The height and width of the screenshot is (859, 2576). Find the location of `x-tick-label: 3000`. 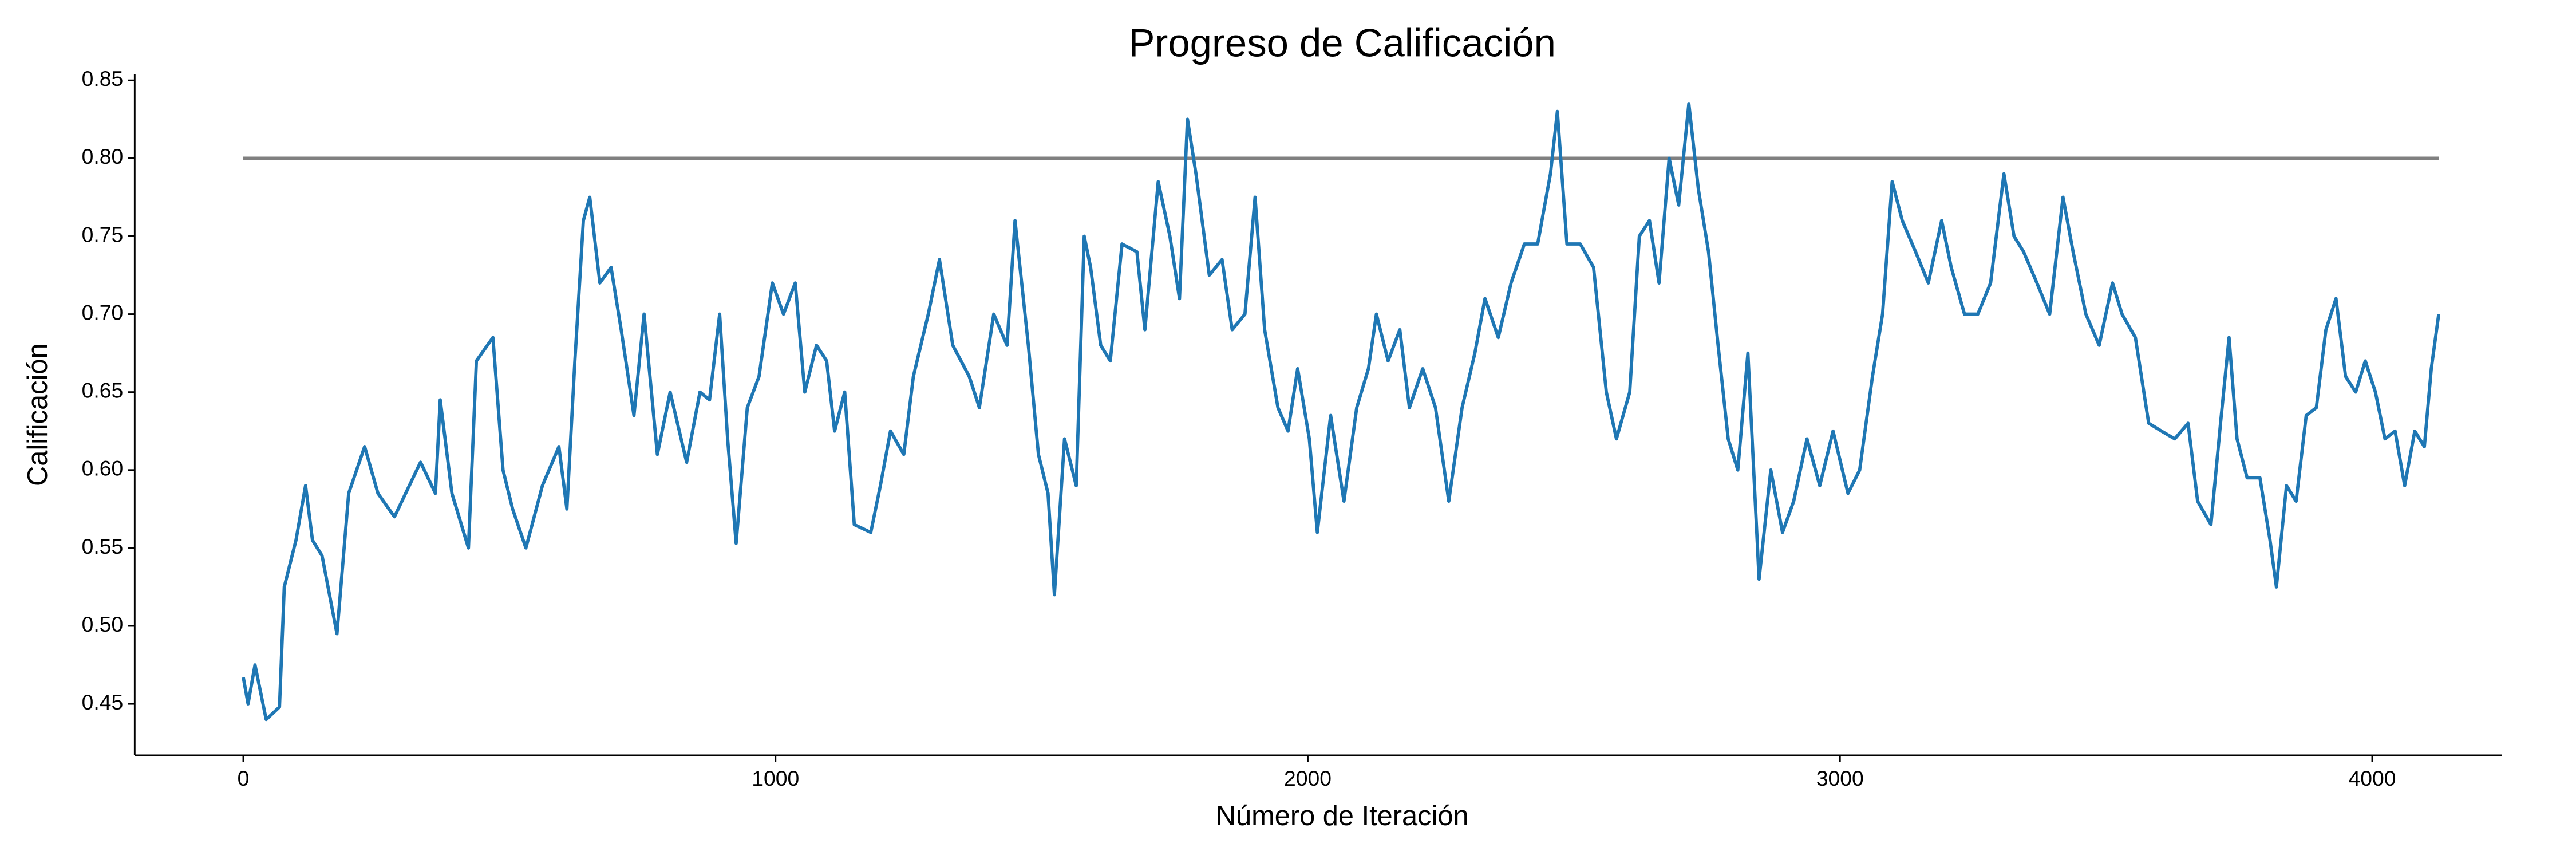

x-tick-label: 3000 is located at coordinates (1840, 778).